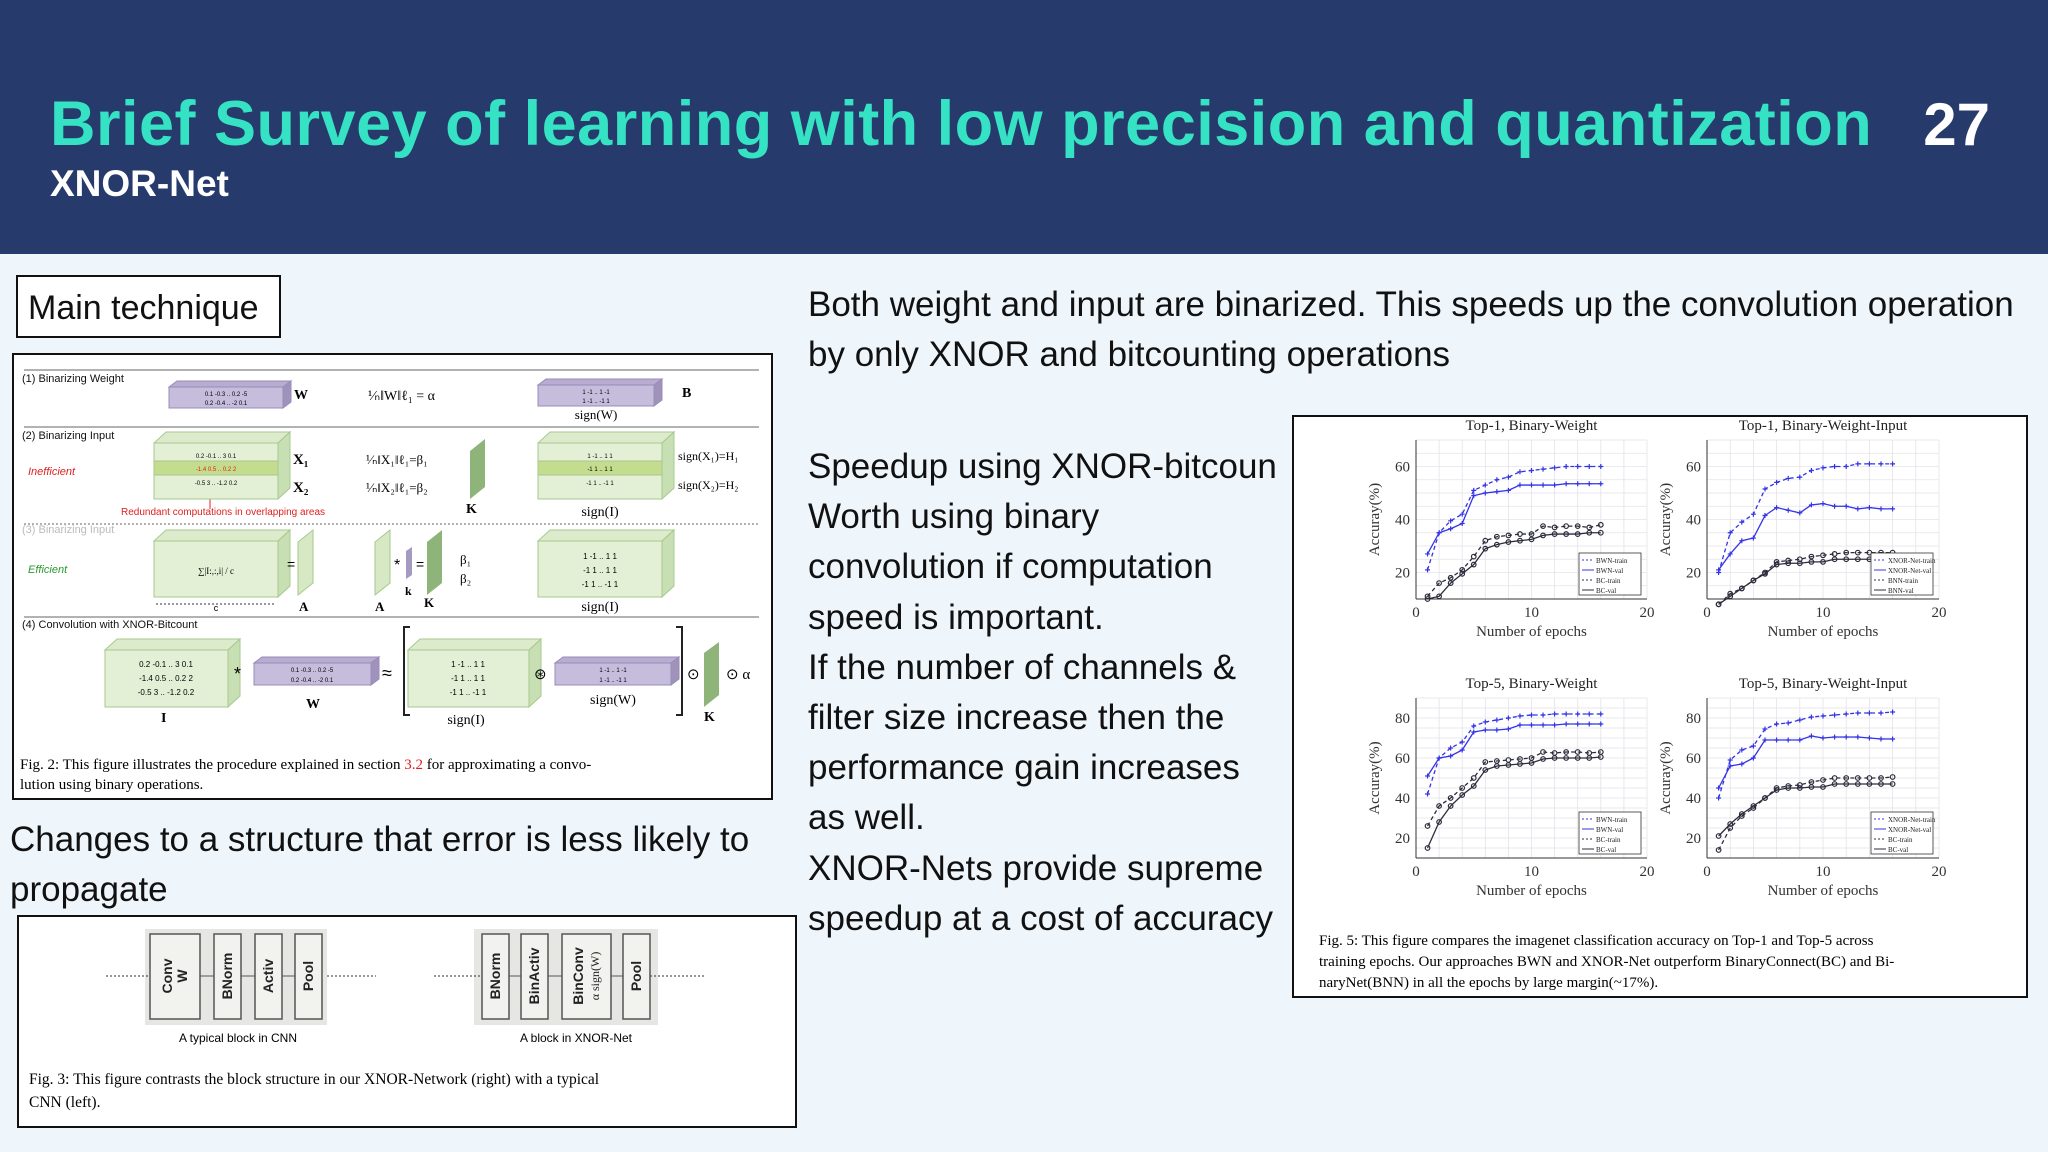 The image size is (2048, 1152). I want to click on x-axis-label: Number of epochs, so click(1823, 632).